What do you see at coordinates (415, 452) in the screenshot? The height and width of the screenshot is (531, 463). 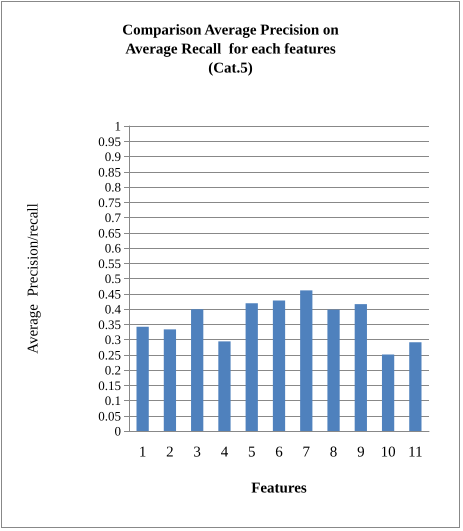 I see `x-tick-label: 11` at bounding box center [415, 452].